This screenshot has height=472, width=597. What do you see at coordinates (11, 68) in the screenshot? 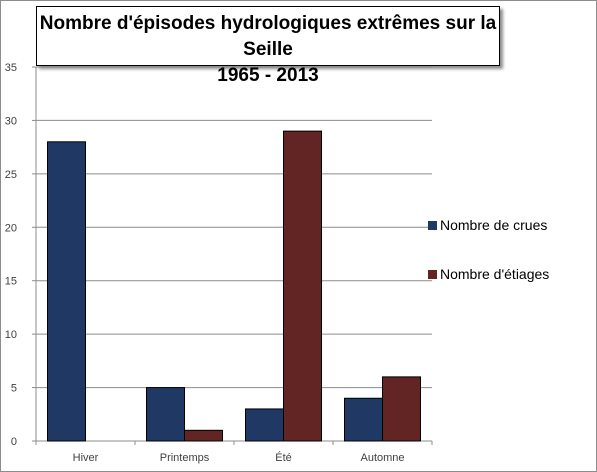
I see `y-tick-label-35: 35` at bounding box center [11, 68].